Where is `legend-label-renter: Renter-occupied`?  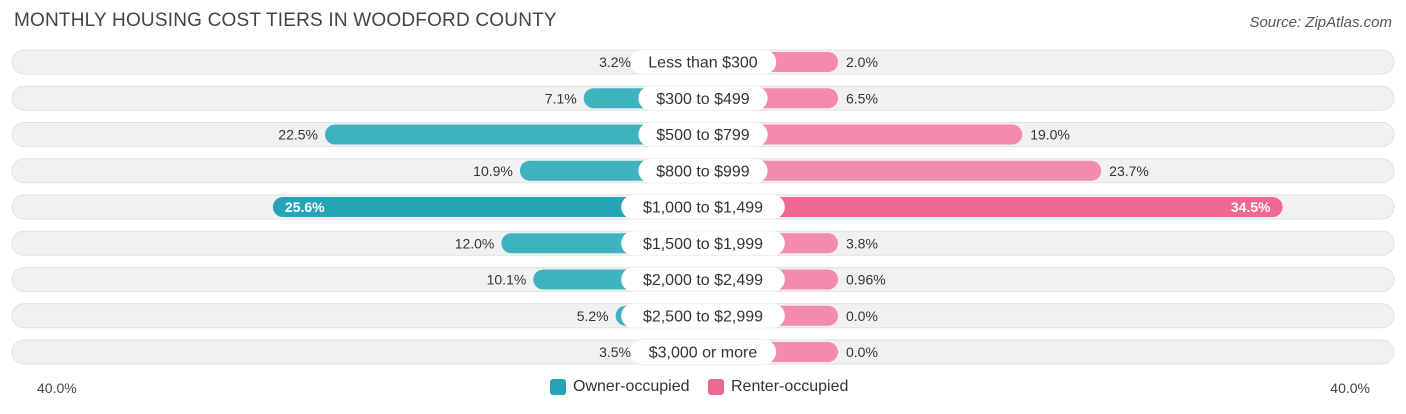
legend-label-renter: Renter-occupied is located at coordinates (790, 386).